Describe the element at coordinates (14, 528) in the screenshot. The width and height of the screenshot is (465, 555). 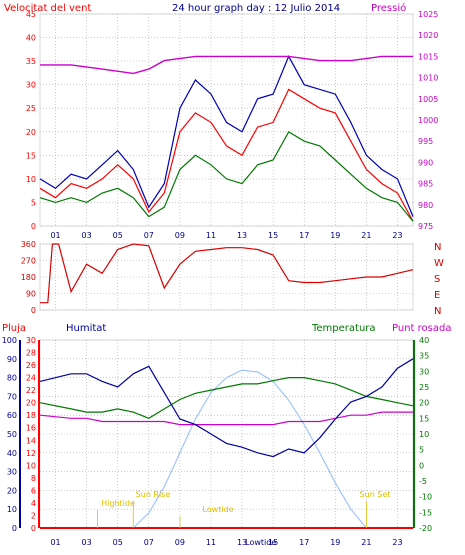
I see `humidity-tick-label: 0` at that location.